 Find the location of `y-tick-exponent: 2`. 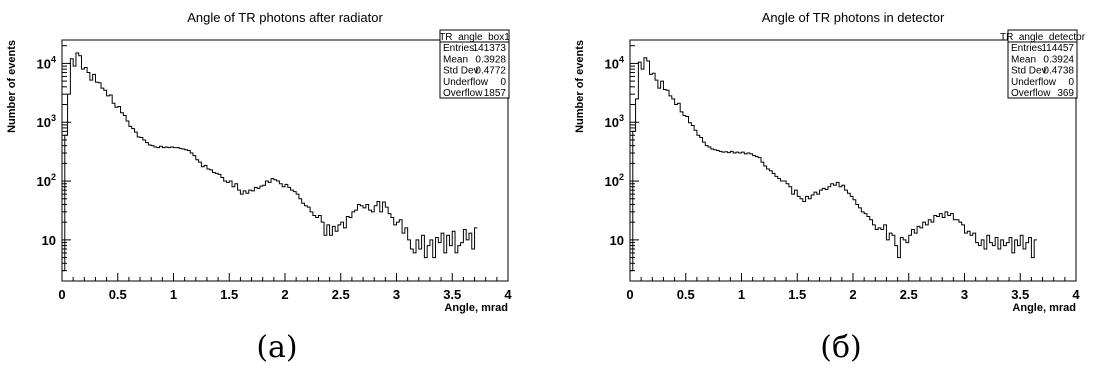

y-tick-exponent: 2 is located at coordinates (621, 177).